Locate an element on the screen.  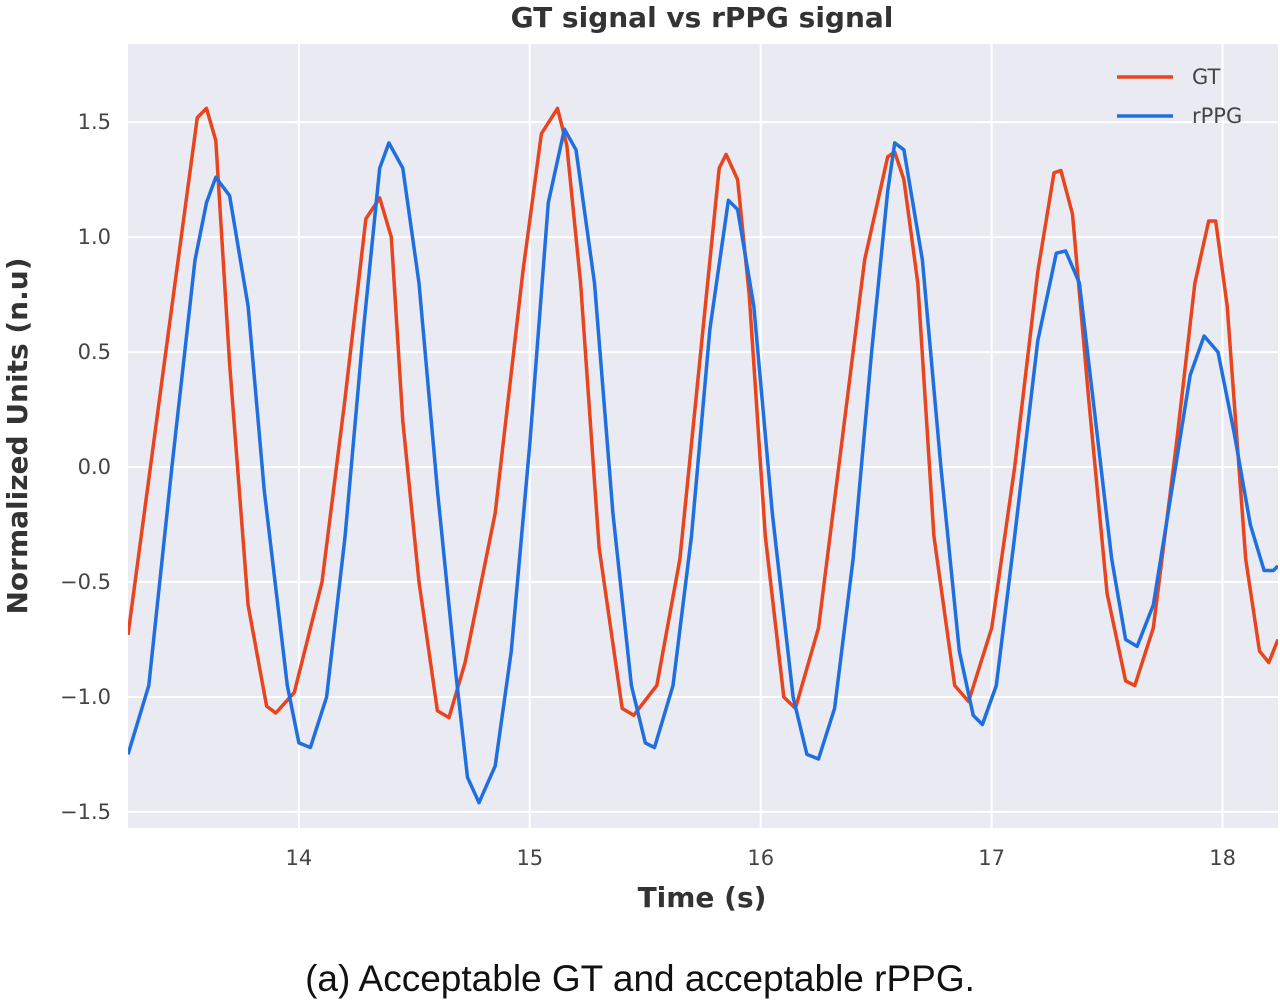
y-tick-label: −1.5 is located at coordinates (85, 812).